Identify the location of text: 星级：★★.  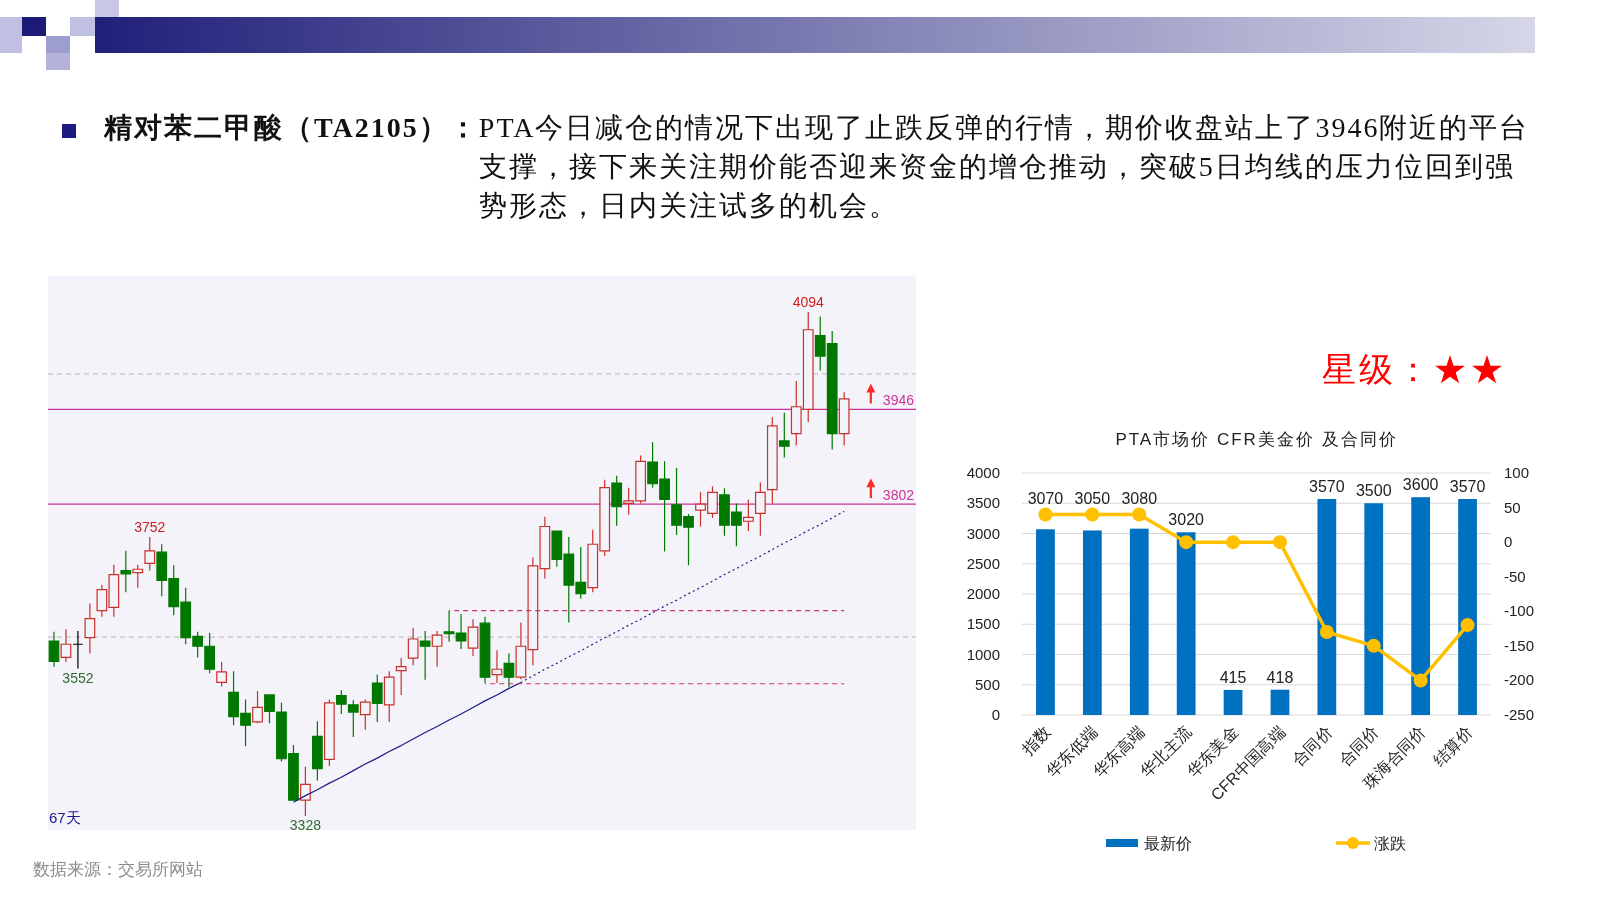
(1414, 369).